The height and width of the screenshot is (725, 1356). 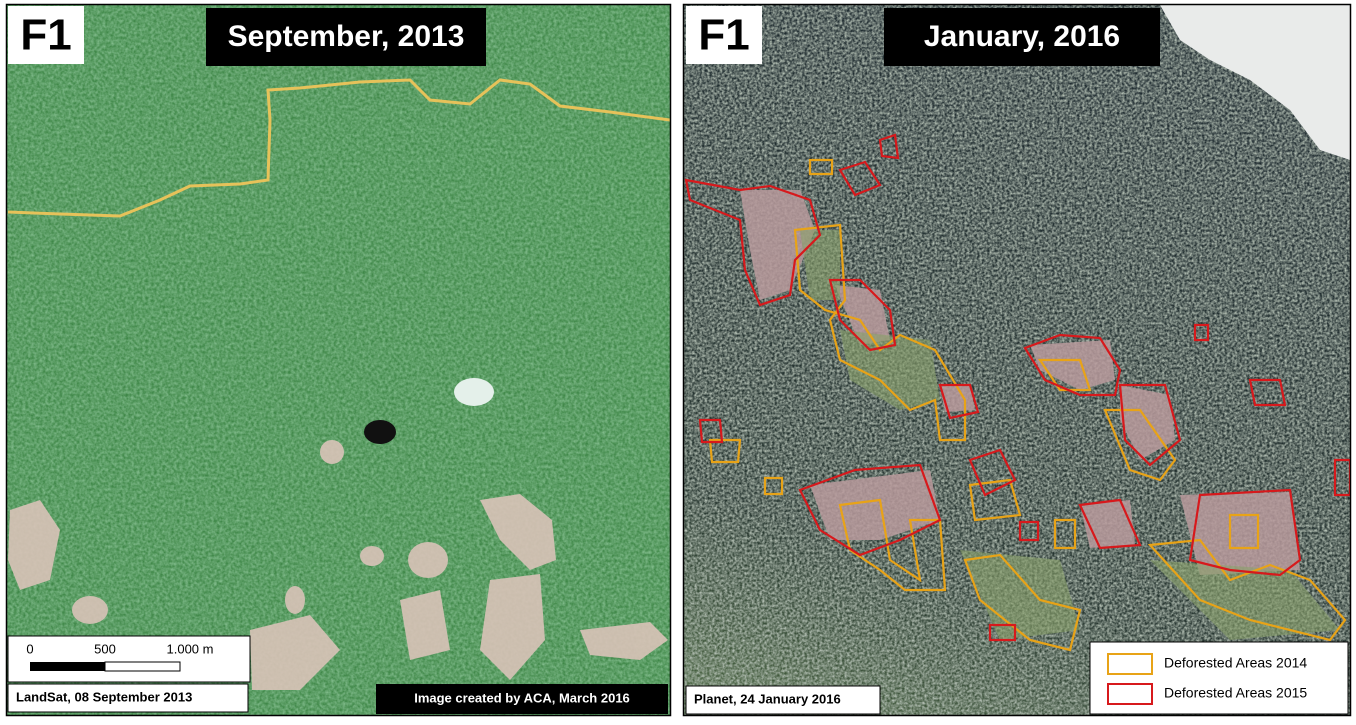 I want to click on legend-label: Deforested Areas 2014, so click(x=1235, y=663).